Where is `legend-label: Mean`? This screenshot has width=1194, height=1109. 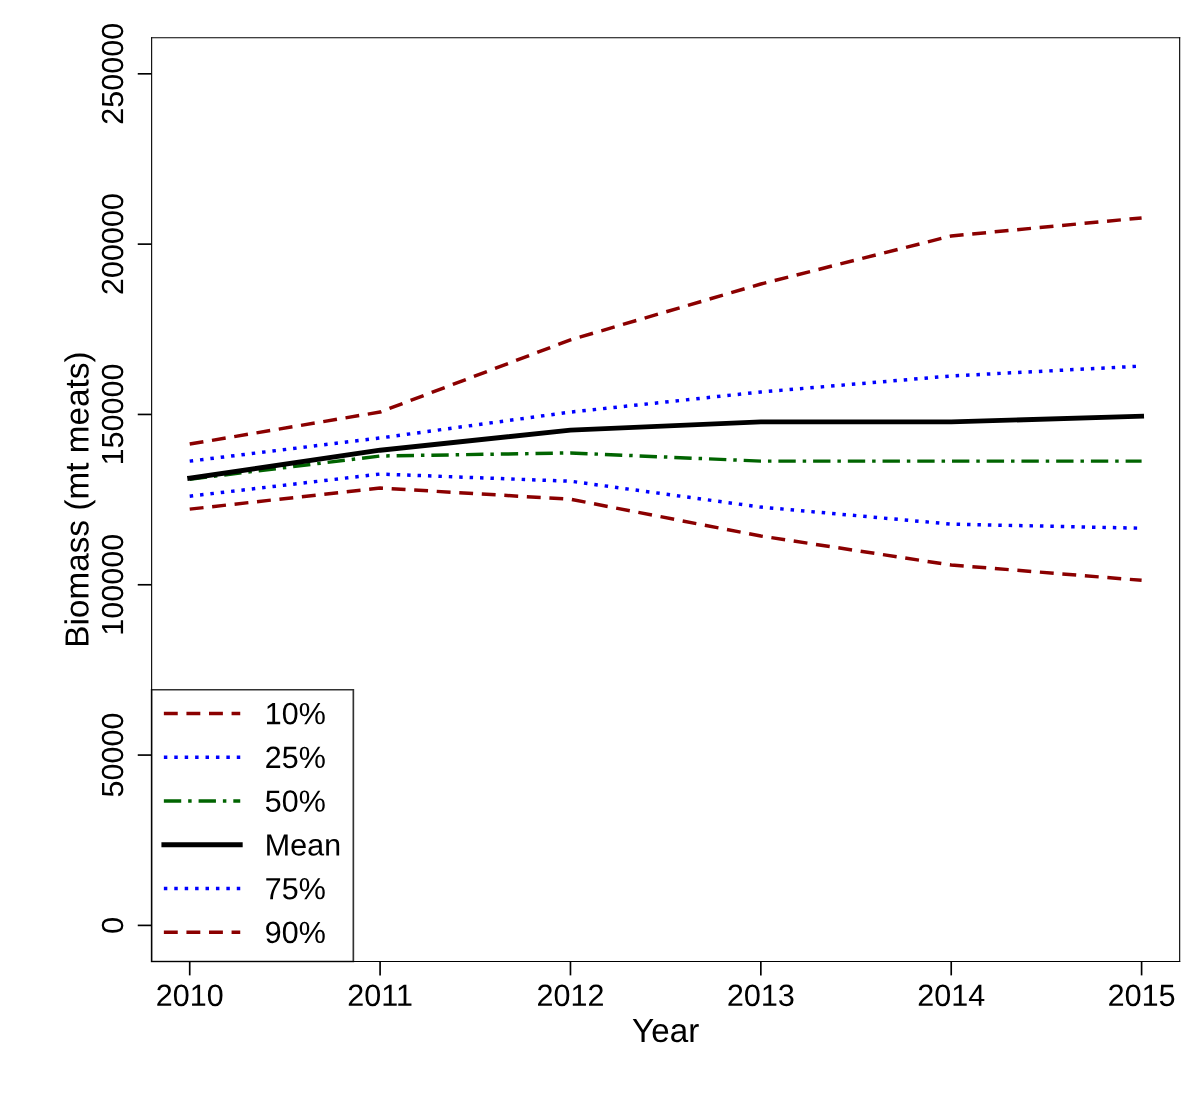
legend-label: Mean is located at coordinates (303, 845).